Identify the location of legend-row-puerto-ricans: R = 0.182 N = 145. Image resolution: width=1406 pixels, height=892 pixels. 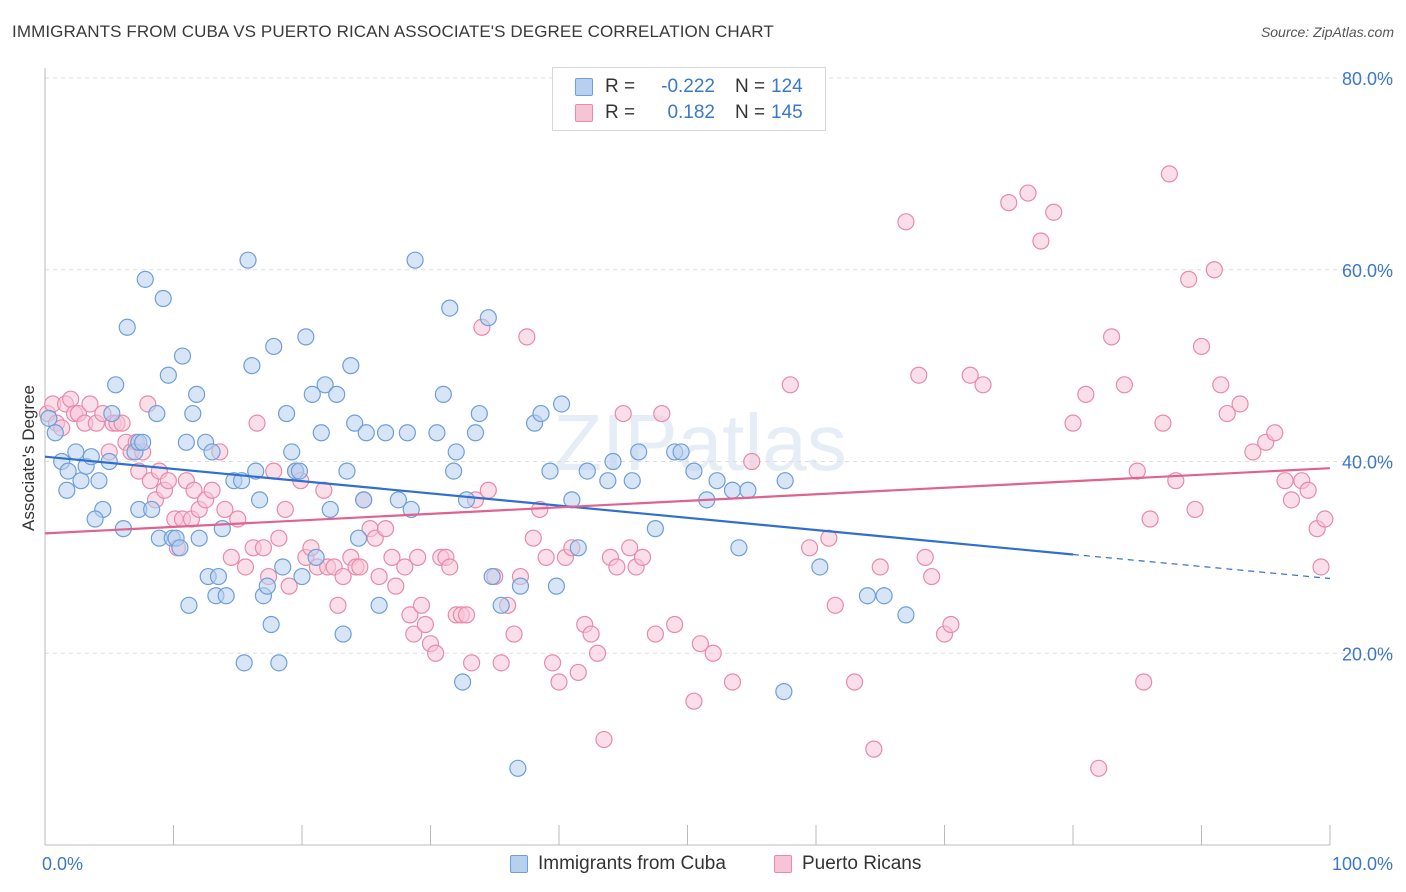
(689, 113).